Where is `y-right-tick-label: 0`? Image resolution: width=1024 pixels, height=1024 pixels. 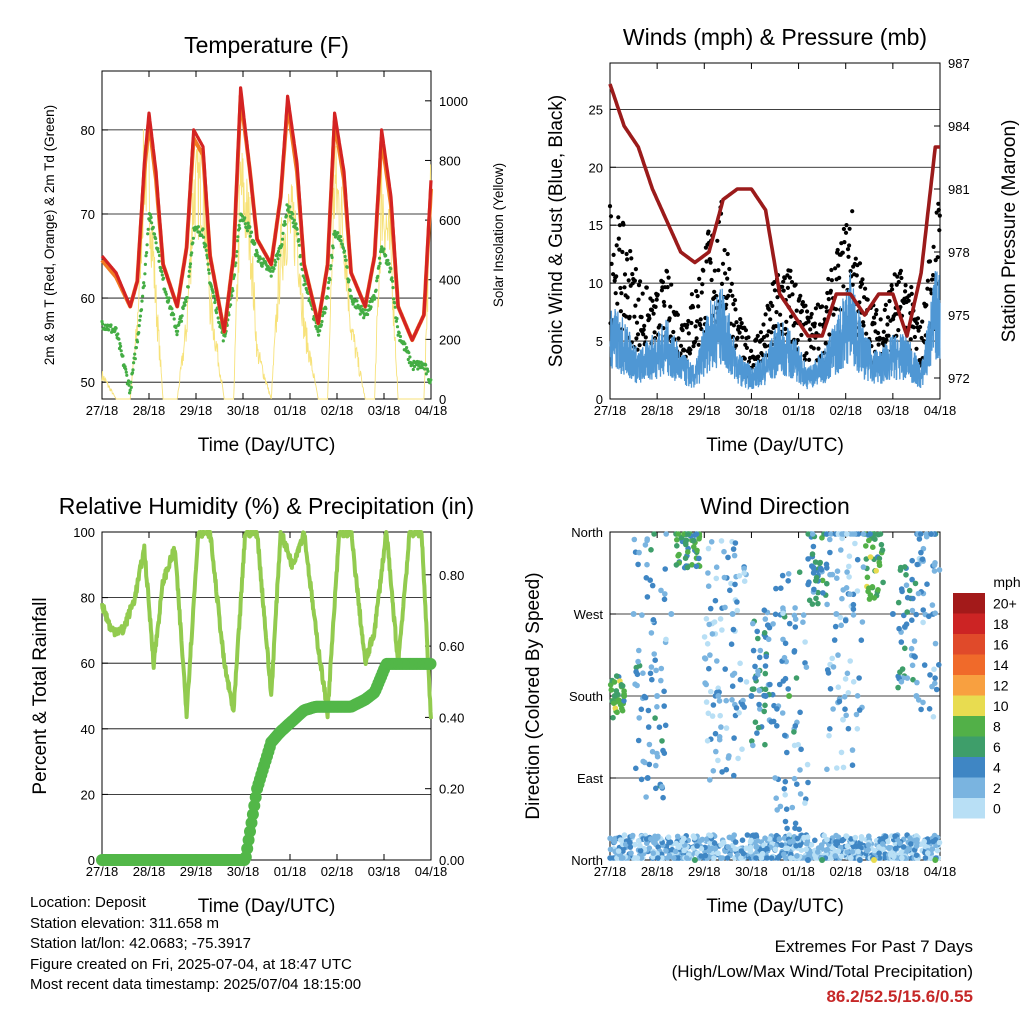
y-right-tick-label: 0 is located at coordinates (442, 399).